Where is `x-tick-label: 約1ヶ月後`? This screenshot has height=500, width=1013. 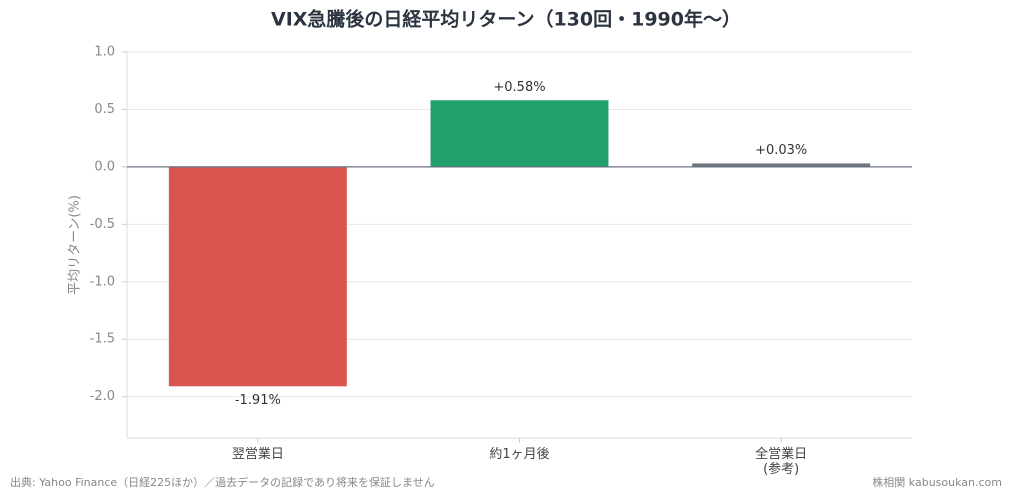
x-tick-label: 約1ヶ月後 is located at coordinates (519, 454).